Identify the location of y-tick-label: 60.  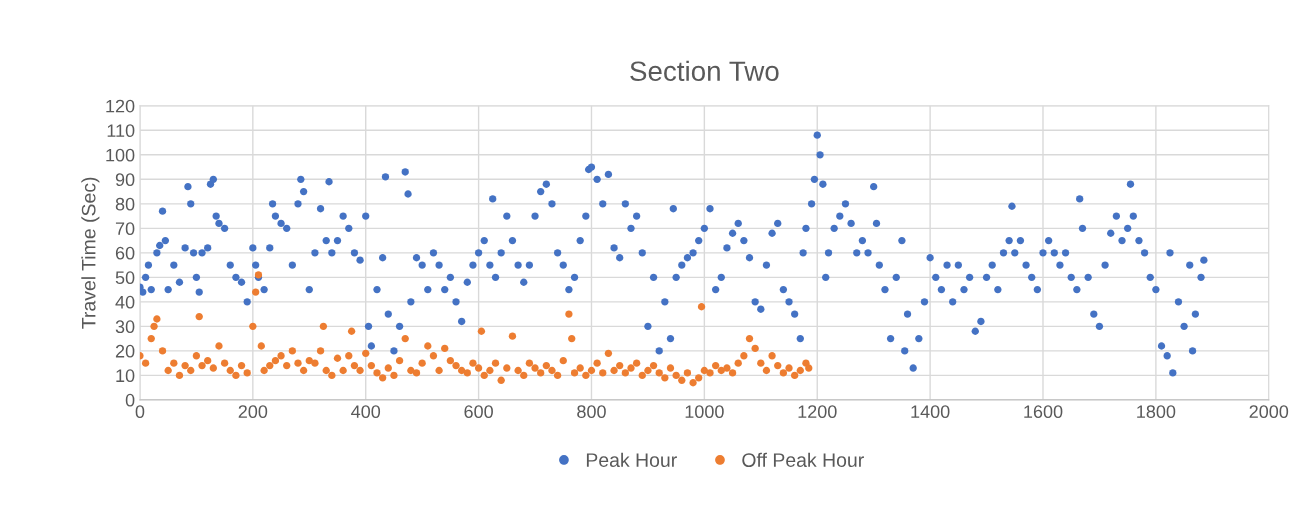
(125, 253).